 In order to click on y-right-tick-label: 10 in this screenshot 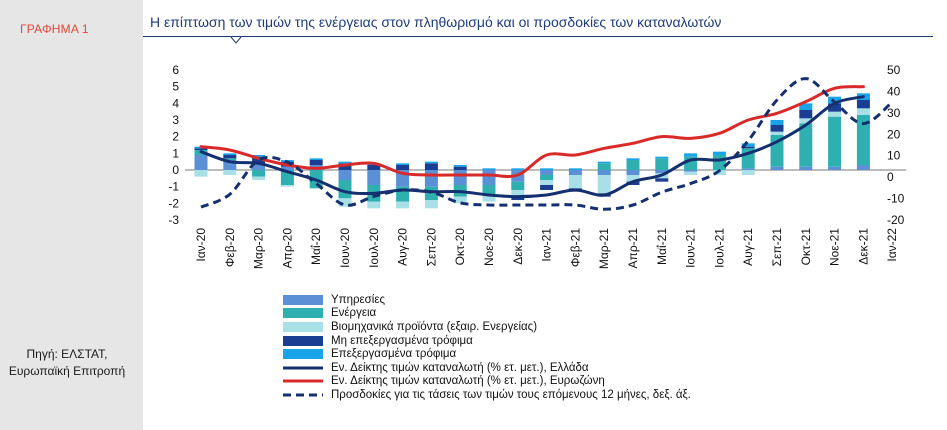, I will do `click(894, 156)`.